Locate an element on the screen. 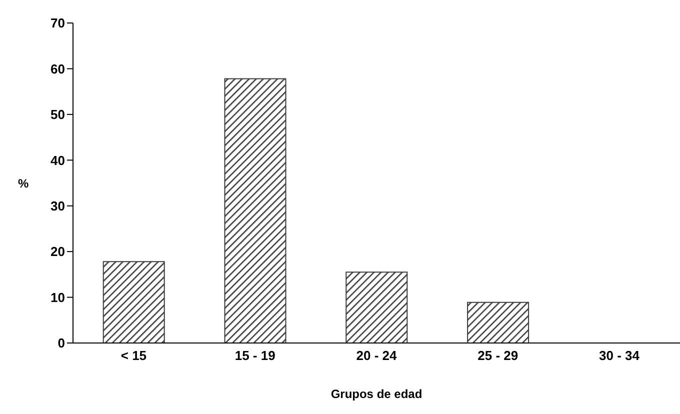 The width and height of the screenshot is (680, 414). x-tick-label: 30 - 34 is located at coordinates (619, 356).